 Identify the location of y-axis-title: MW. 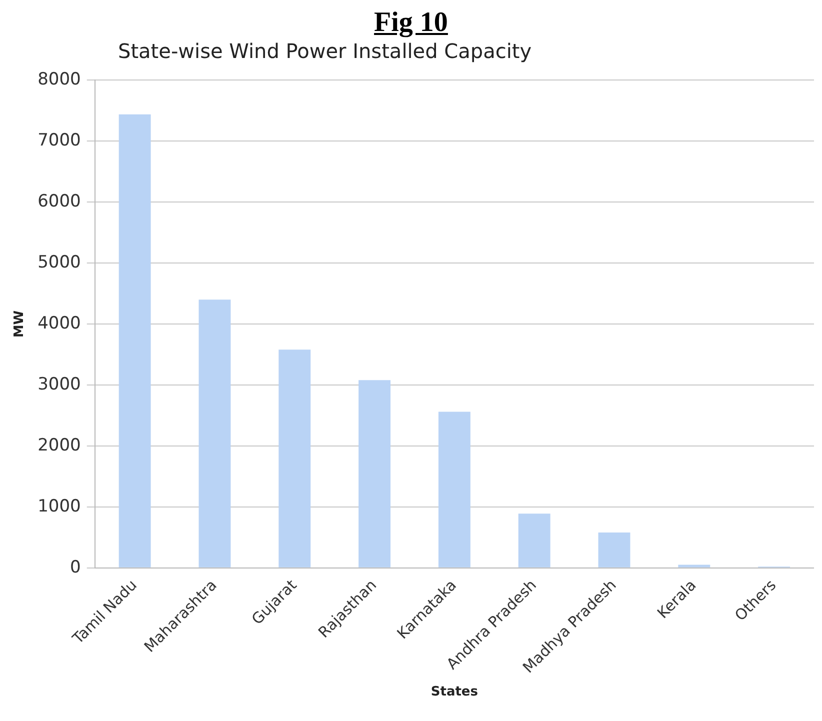
(20, 324).